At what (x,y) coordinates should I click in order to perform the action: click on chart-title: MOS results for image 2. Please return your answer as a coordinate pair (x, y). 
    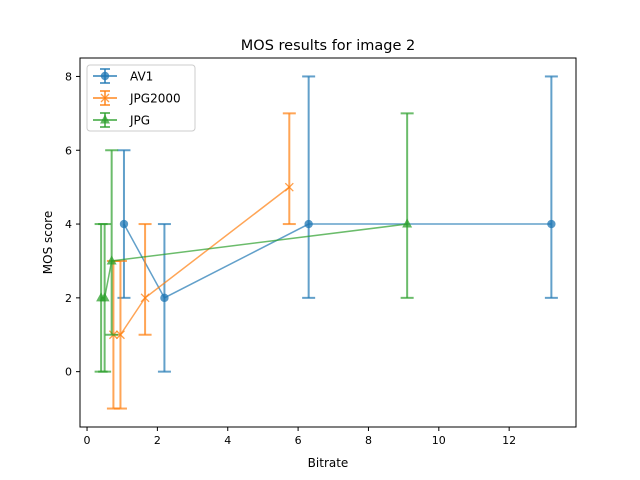
    Looking at the image, I should click on (328, 46).